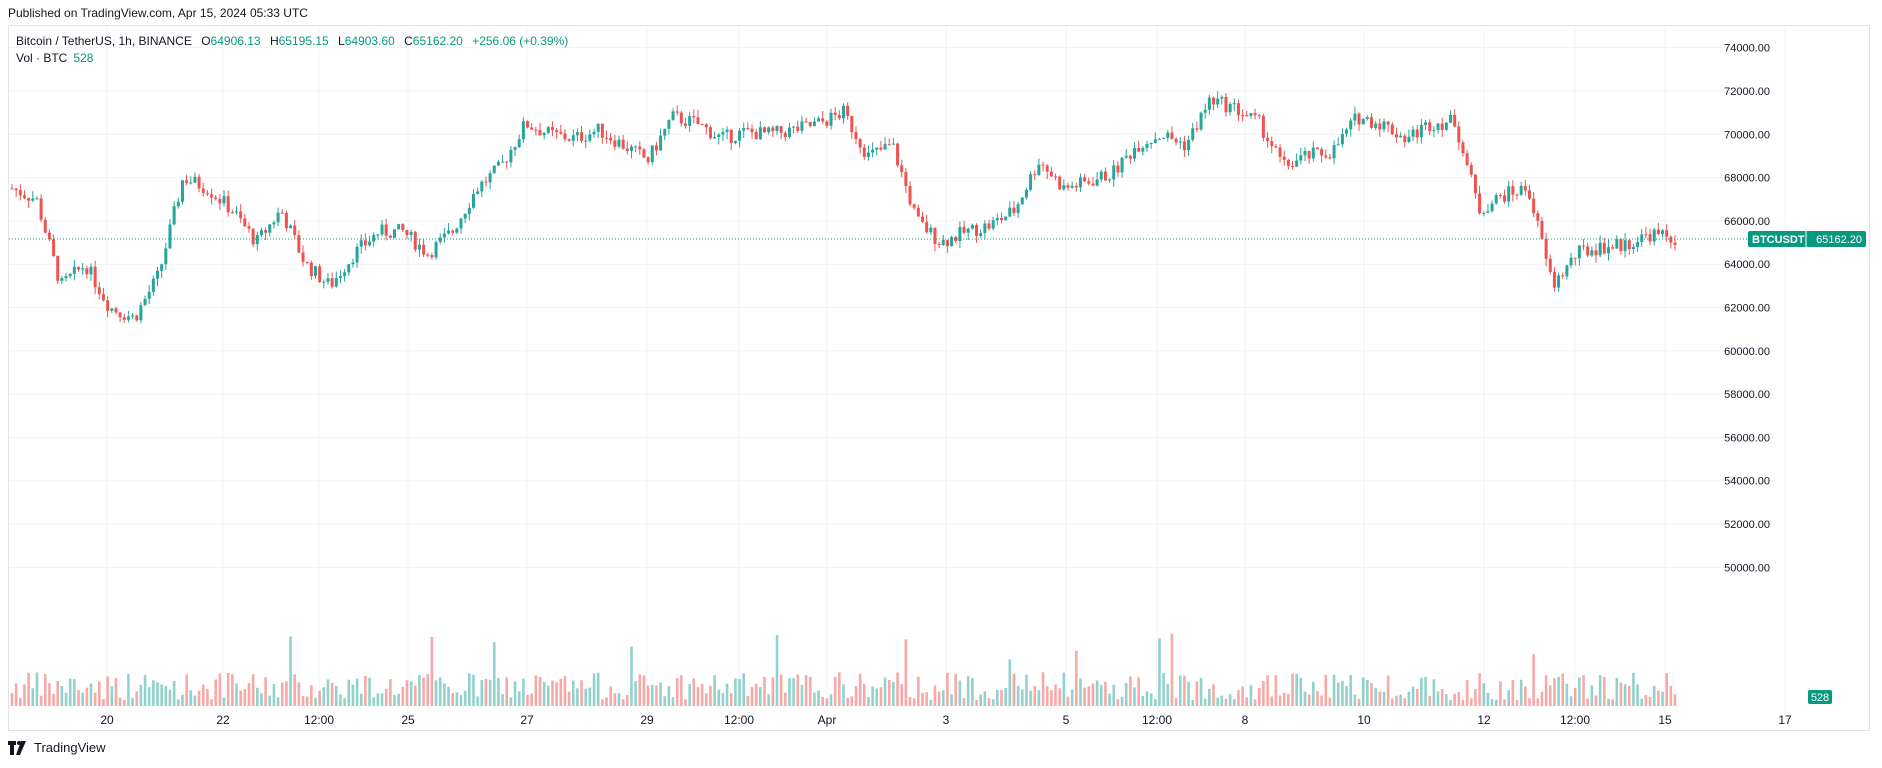  I want to click on volume-legend: Vol · BTC 528, so click(54, 58).